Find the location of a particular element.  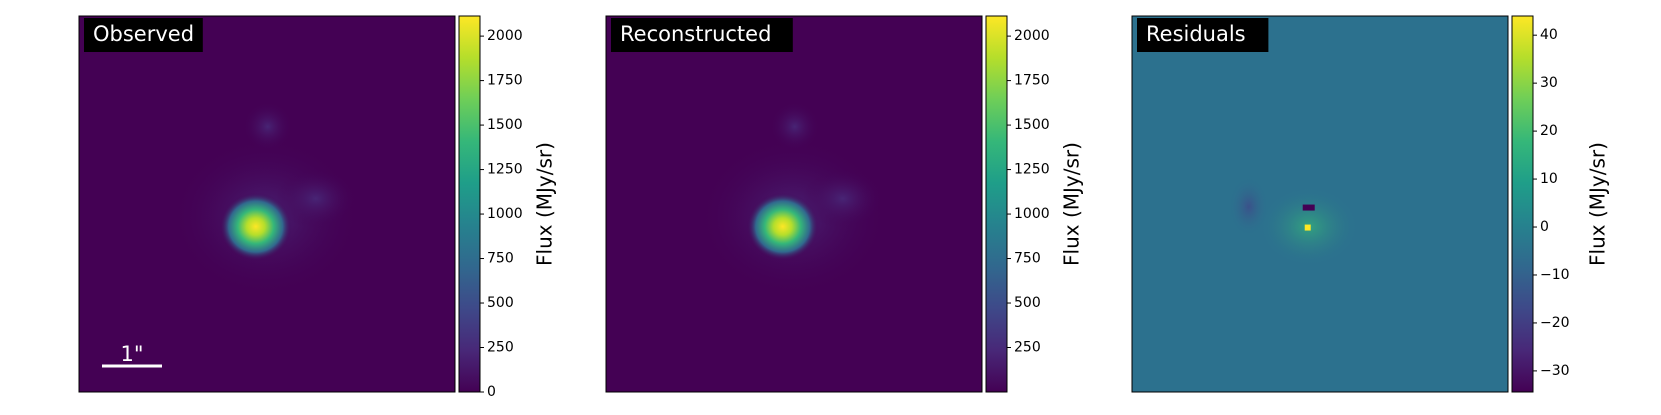

colorbar-tick-label: −30 is located at coordinates (1555, 371).